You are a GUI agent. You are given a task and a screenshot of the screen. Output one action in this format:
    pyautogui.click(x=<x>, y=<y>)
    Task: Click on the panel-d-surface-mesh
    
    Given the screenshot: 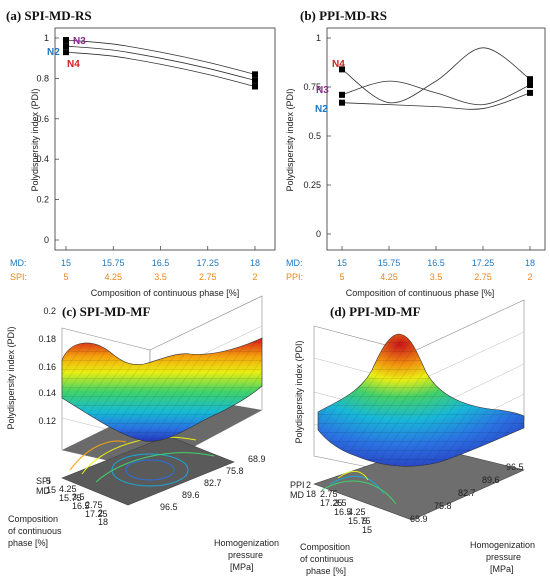 What is the action you would take?
    pyautogui.click(x=421, y=400)
    